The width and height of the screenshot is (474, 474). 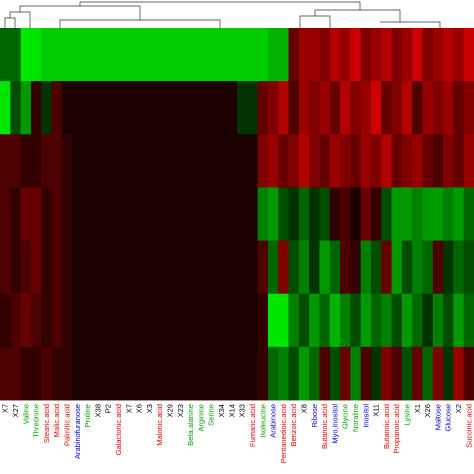 I want to click on x-tick-label: Palmitic.acid, so click(x=66, y=425).